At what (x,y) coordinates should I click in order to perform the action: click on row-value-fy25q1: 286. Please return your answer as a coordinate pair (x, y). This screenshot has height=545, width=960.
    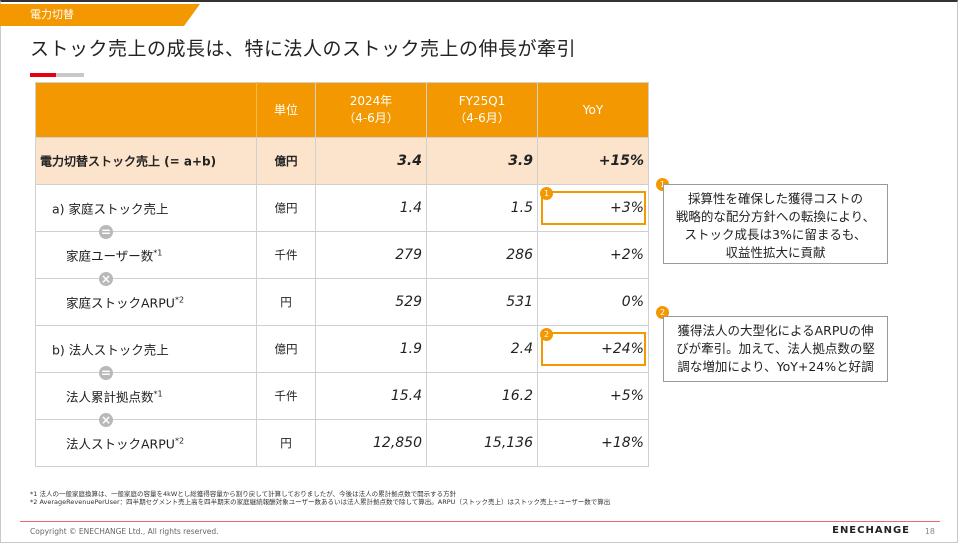
    Looking at the image, I should click on (482, 255).